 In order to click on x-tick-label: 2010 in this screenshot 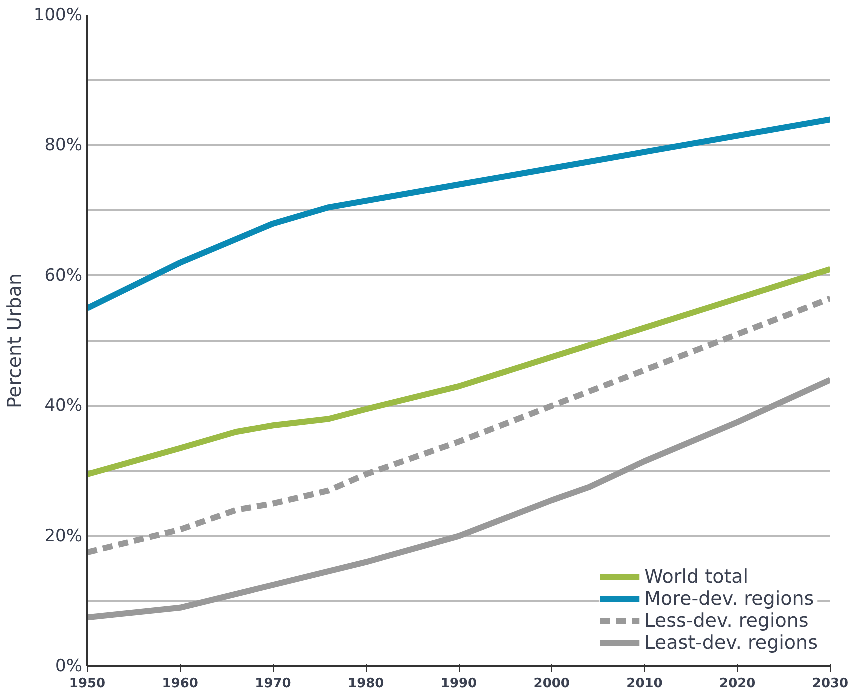, I will do `click(644, 684)`.